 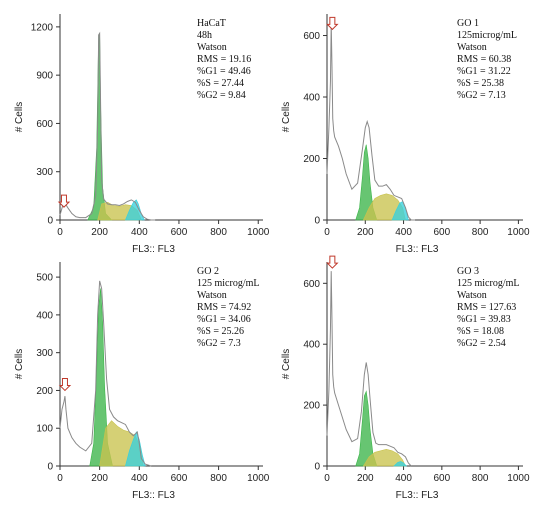 What do you see at coordinates (487, 35) in the screenshot?
I see `annotation-line: 125microg/mL` at bounding box center [487, 35].